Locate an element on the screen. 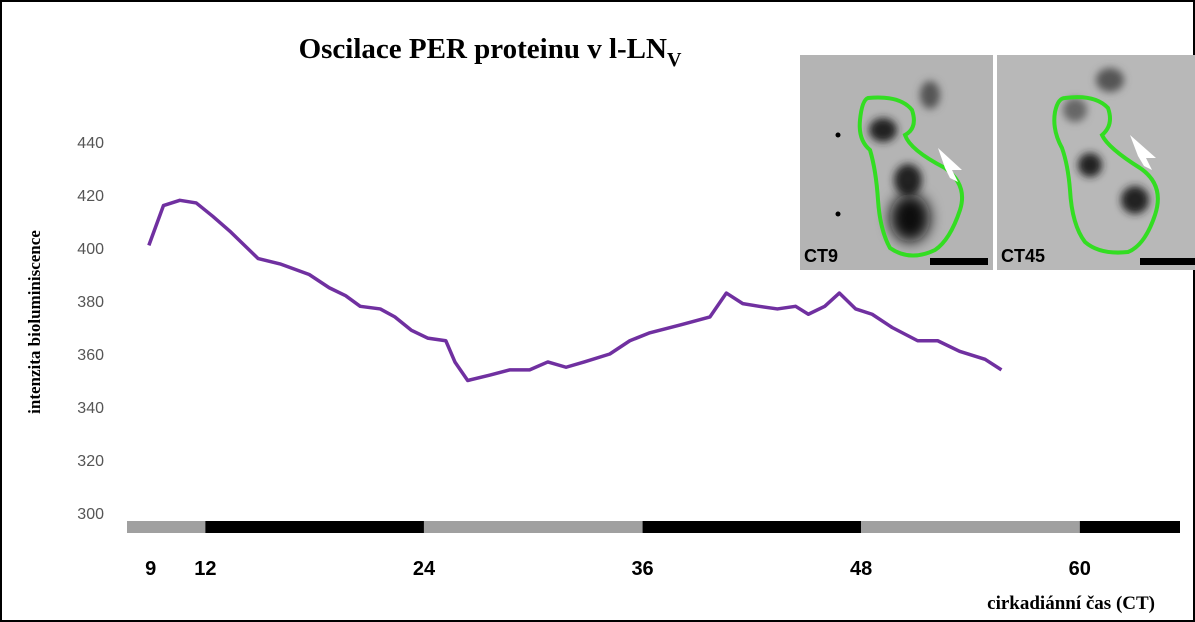 The image size is (1195, 622). y-tick-label: 320 is located at coordinates (90, 461).